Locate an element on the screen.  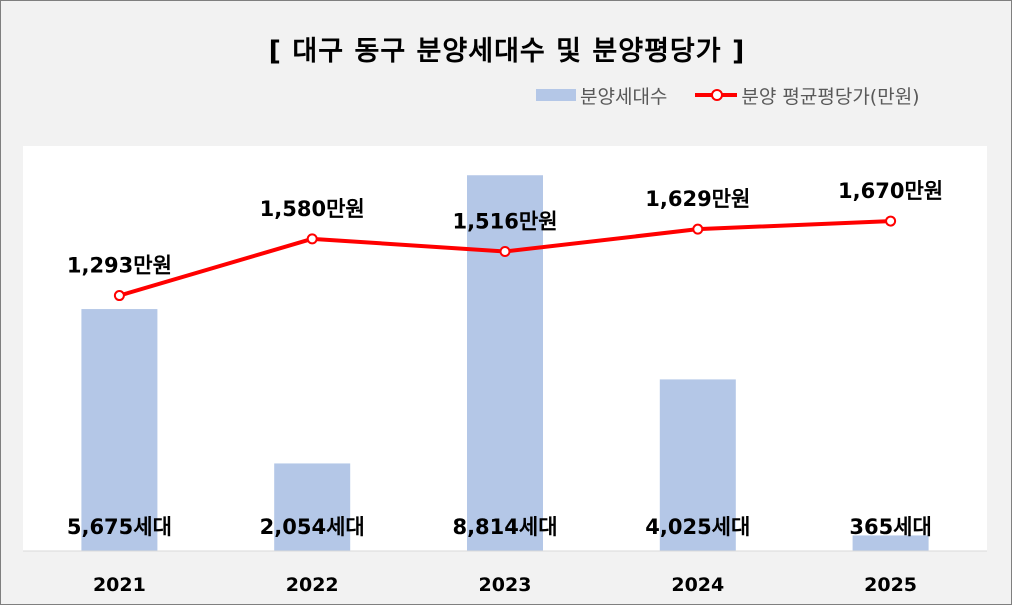
price-marker-2023 is located at coordinates (505, 251).